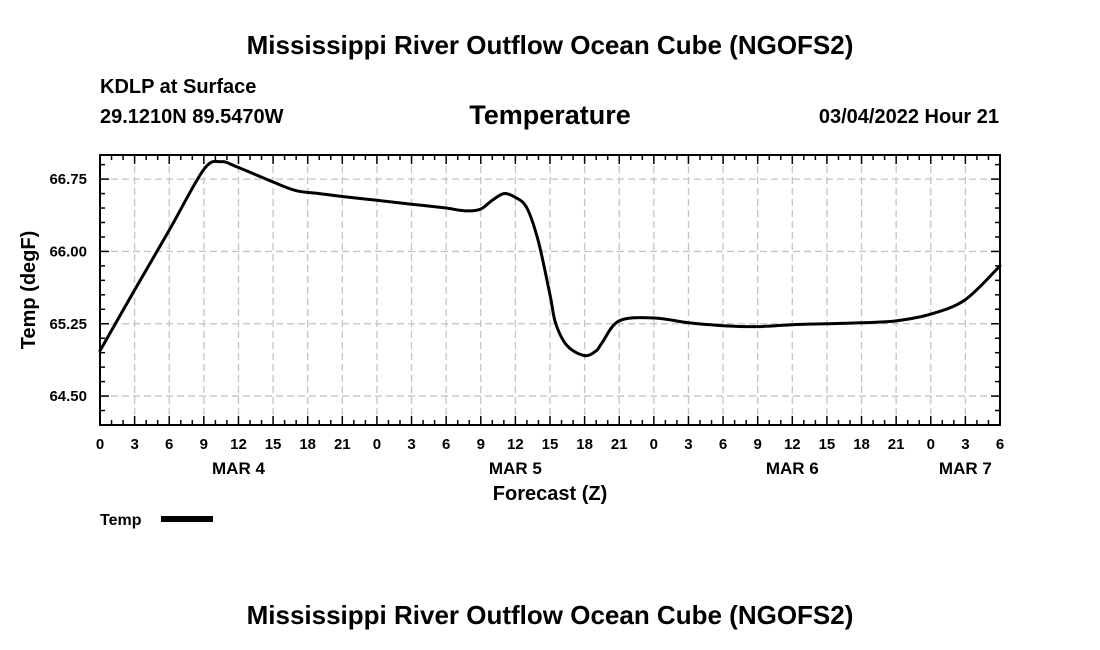 The image size is (1100, 650). What do you see at coordinates (908, 117) in the screenshot?
I see `datetime-label: 03/04/2022 Hour 21` at bounding box center [908, 117].